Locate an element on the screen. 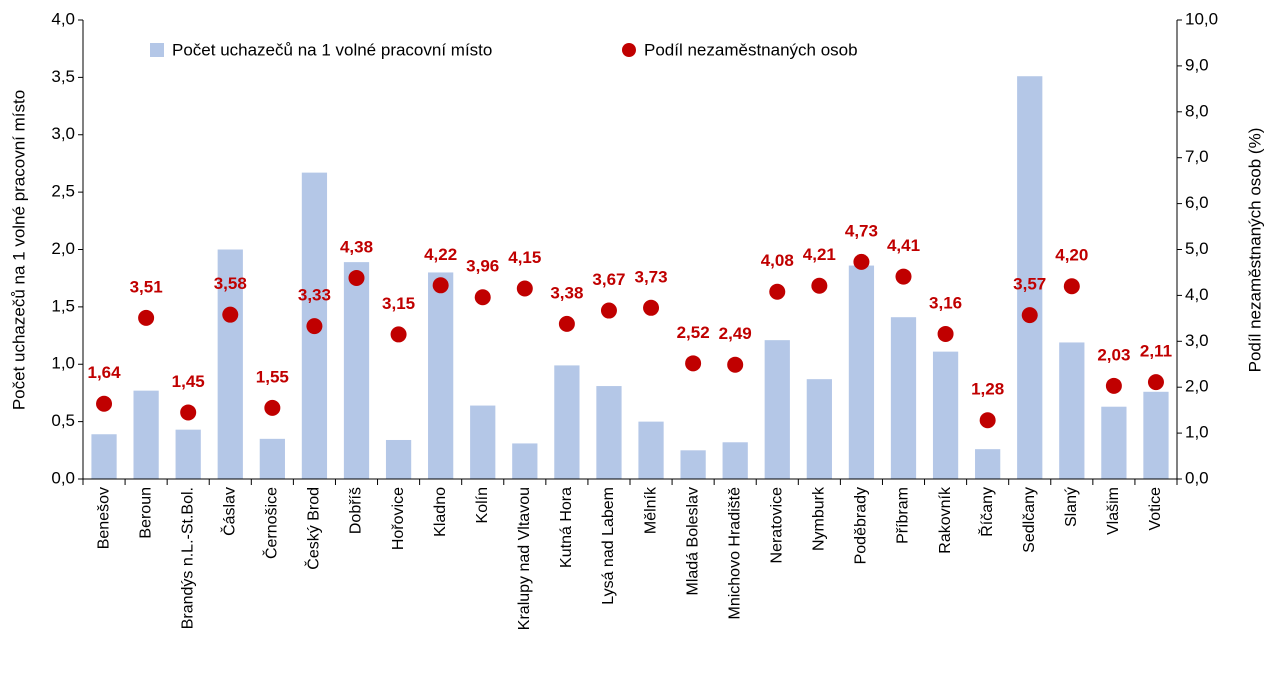 The image size is (1270, 677). value-label: 3,15 is located at coordinates (398, 303).